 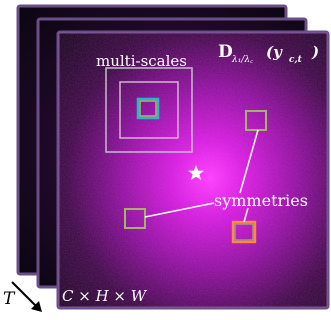 What do you see at coordinates (105, 296) in the screenshot?
I see `dimensions-label: C × H × W` at bounding box center [105, 296].